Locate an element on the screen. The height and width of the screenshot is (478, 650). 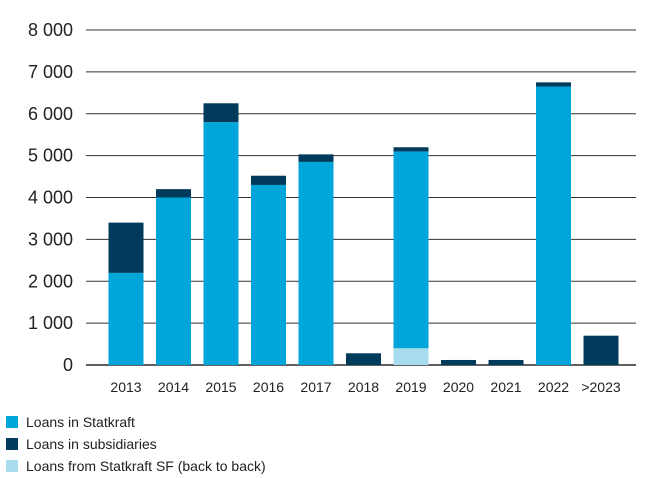
x-tick-label: 2018 is located at coordinates (363, 387).